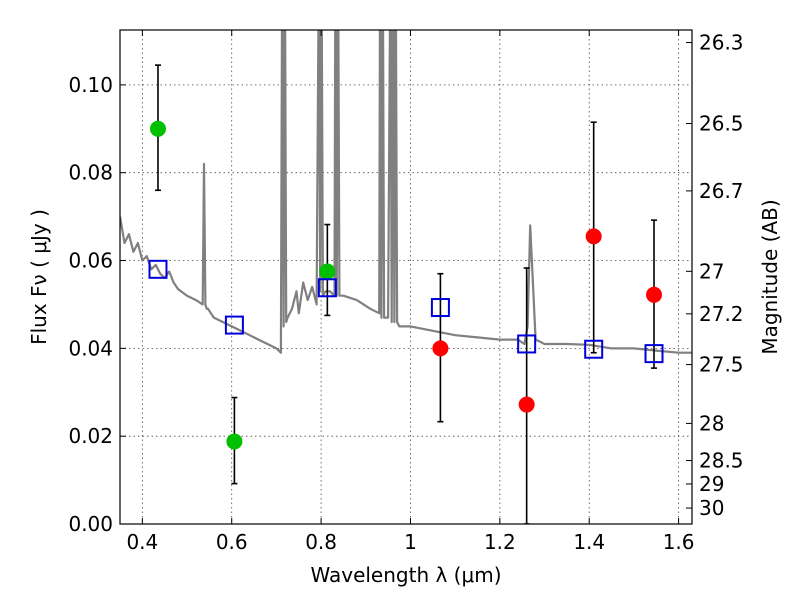  Describe the element at coordinates (90, 261) in the screenshot. I see `y-tick-label: 0.06` at that location.